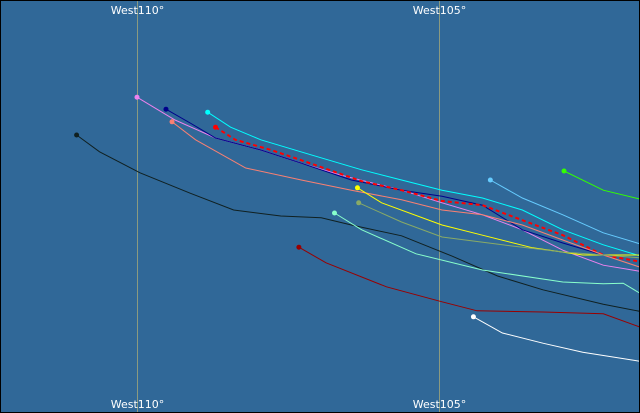  What do you see at coordinates (137, 404) in the screenshot?
I see `meridian-label-bottom-110: West110°` at bounding box center [137, 404].